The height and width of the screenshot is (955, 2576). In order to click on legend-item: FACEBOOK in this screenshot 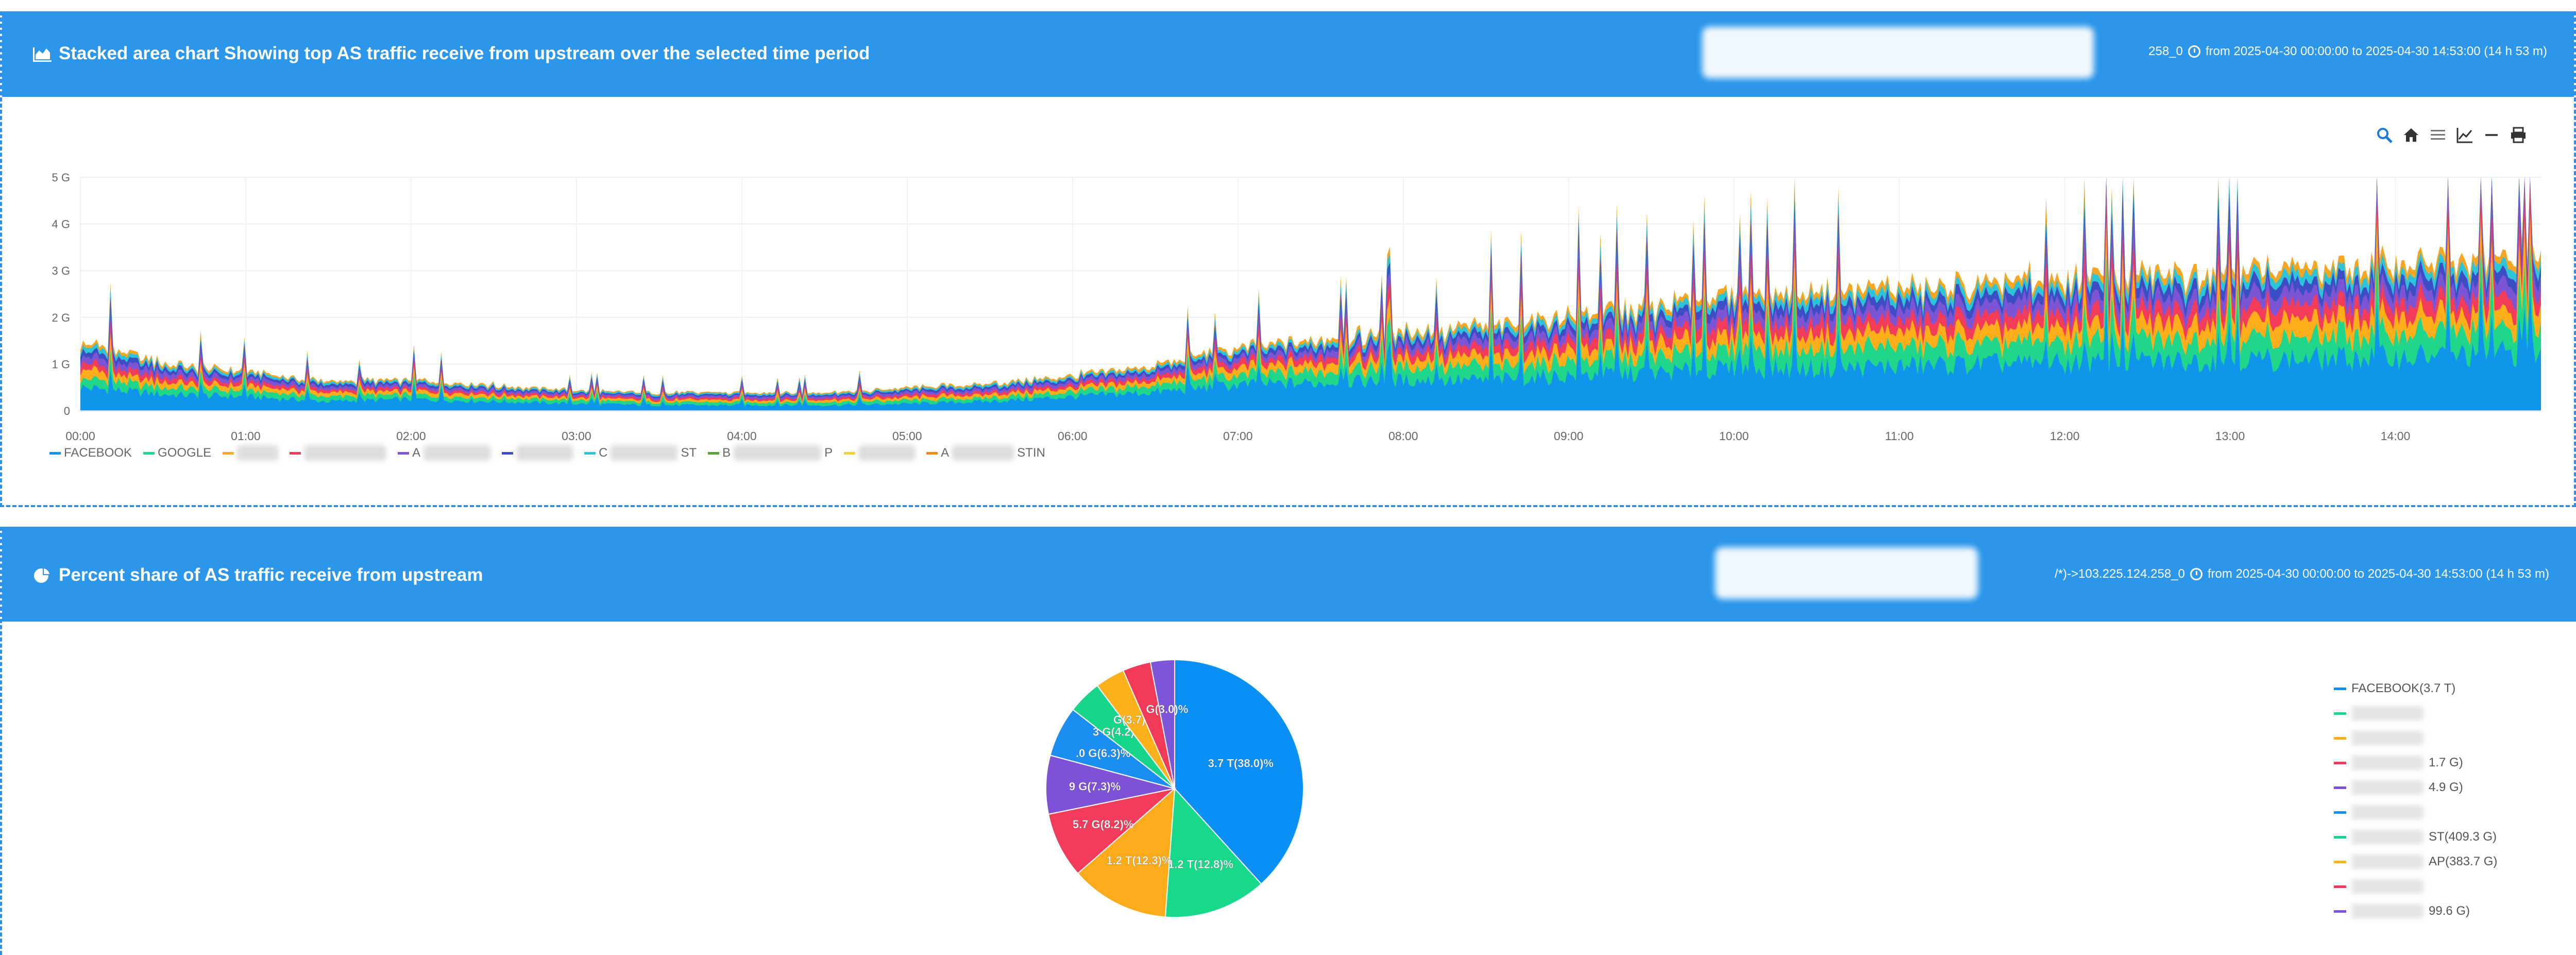, I will do `click(90, 453)`.